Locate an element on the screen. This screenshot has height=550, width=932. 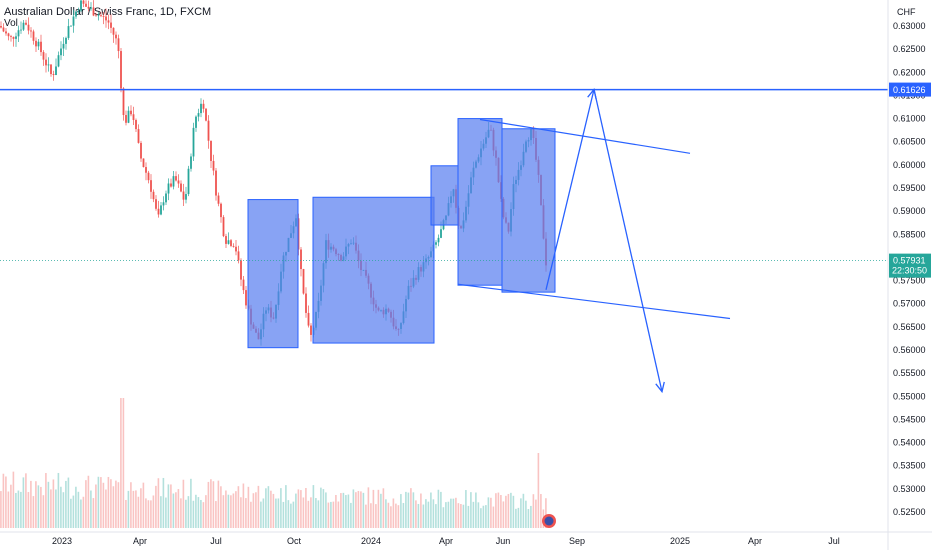
event-icon-inner is located at coordinates (549, 521).